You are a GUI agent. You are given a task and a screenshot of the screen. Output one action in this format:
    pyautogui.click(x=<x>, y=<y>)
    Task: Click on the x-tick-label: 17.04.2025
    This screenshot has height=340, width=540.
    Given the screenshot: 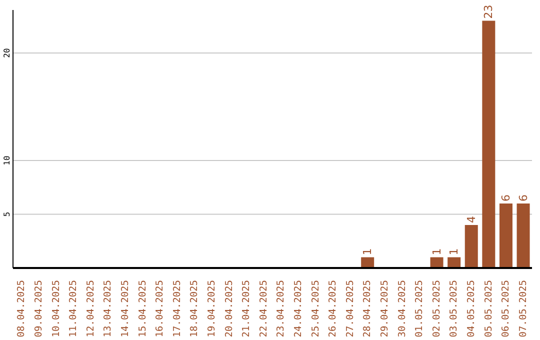 What is the action you would take?
    pyautogui.click(x=177, y=309)
    